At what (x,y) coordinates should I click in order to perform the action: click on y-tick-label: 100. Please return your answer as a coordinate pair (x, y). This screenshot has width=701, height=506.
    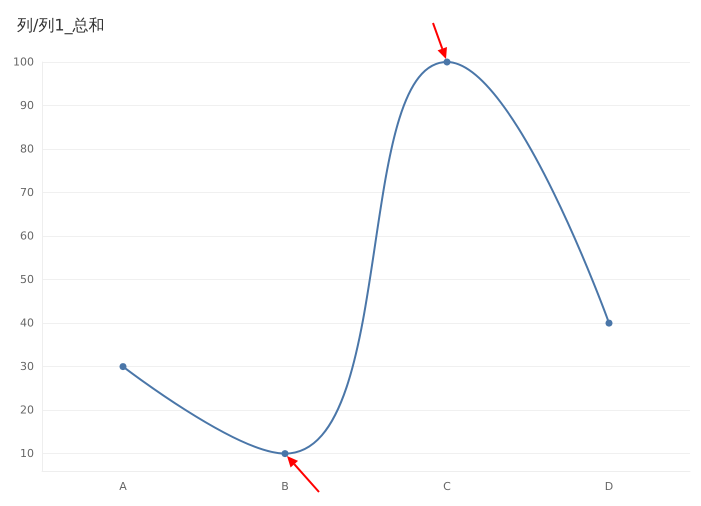
    Looking at the image, I should click on (23, 62).